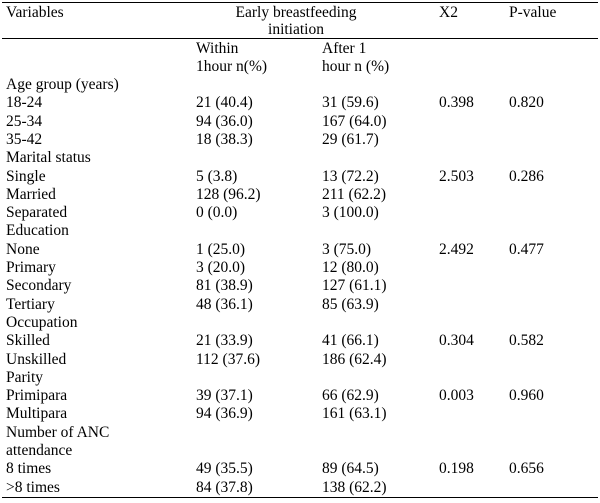 The height and width of the screenshot is (503, 600). Describe the element at coordinates (350, 139) in the screenshot. I see `row-after: 29 (61.7)` at that location.